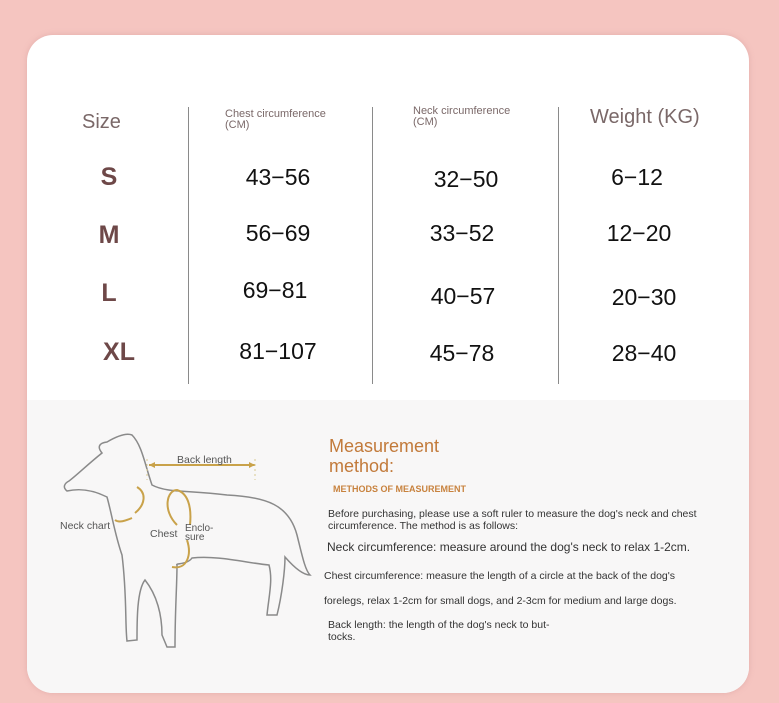  I want to click on header-chest: Chest circumference (CM), so click(275, 119).